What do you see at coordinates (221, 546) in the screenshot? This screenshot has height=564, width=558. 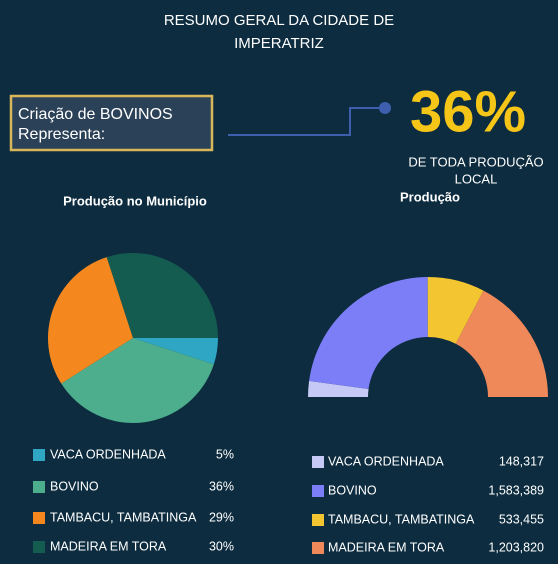 I see `value-label: 30%` at bounding box center [221, 546].